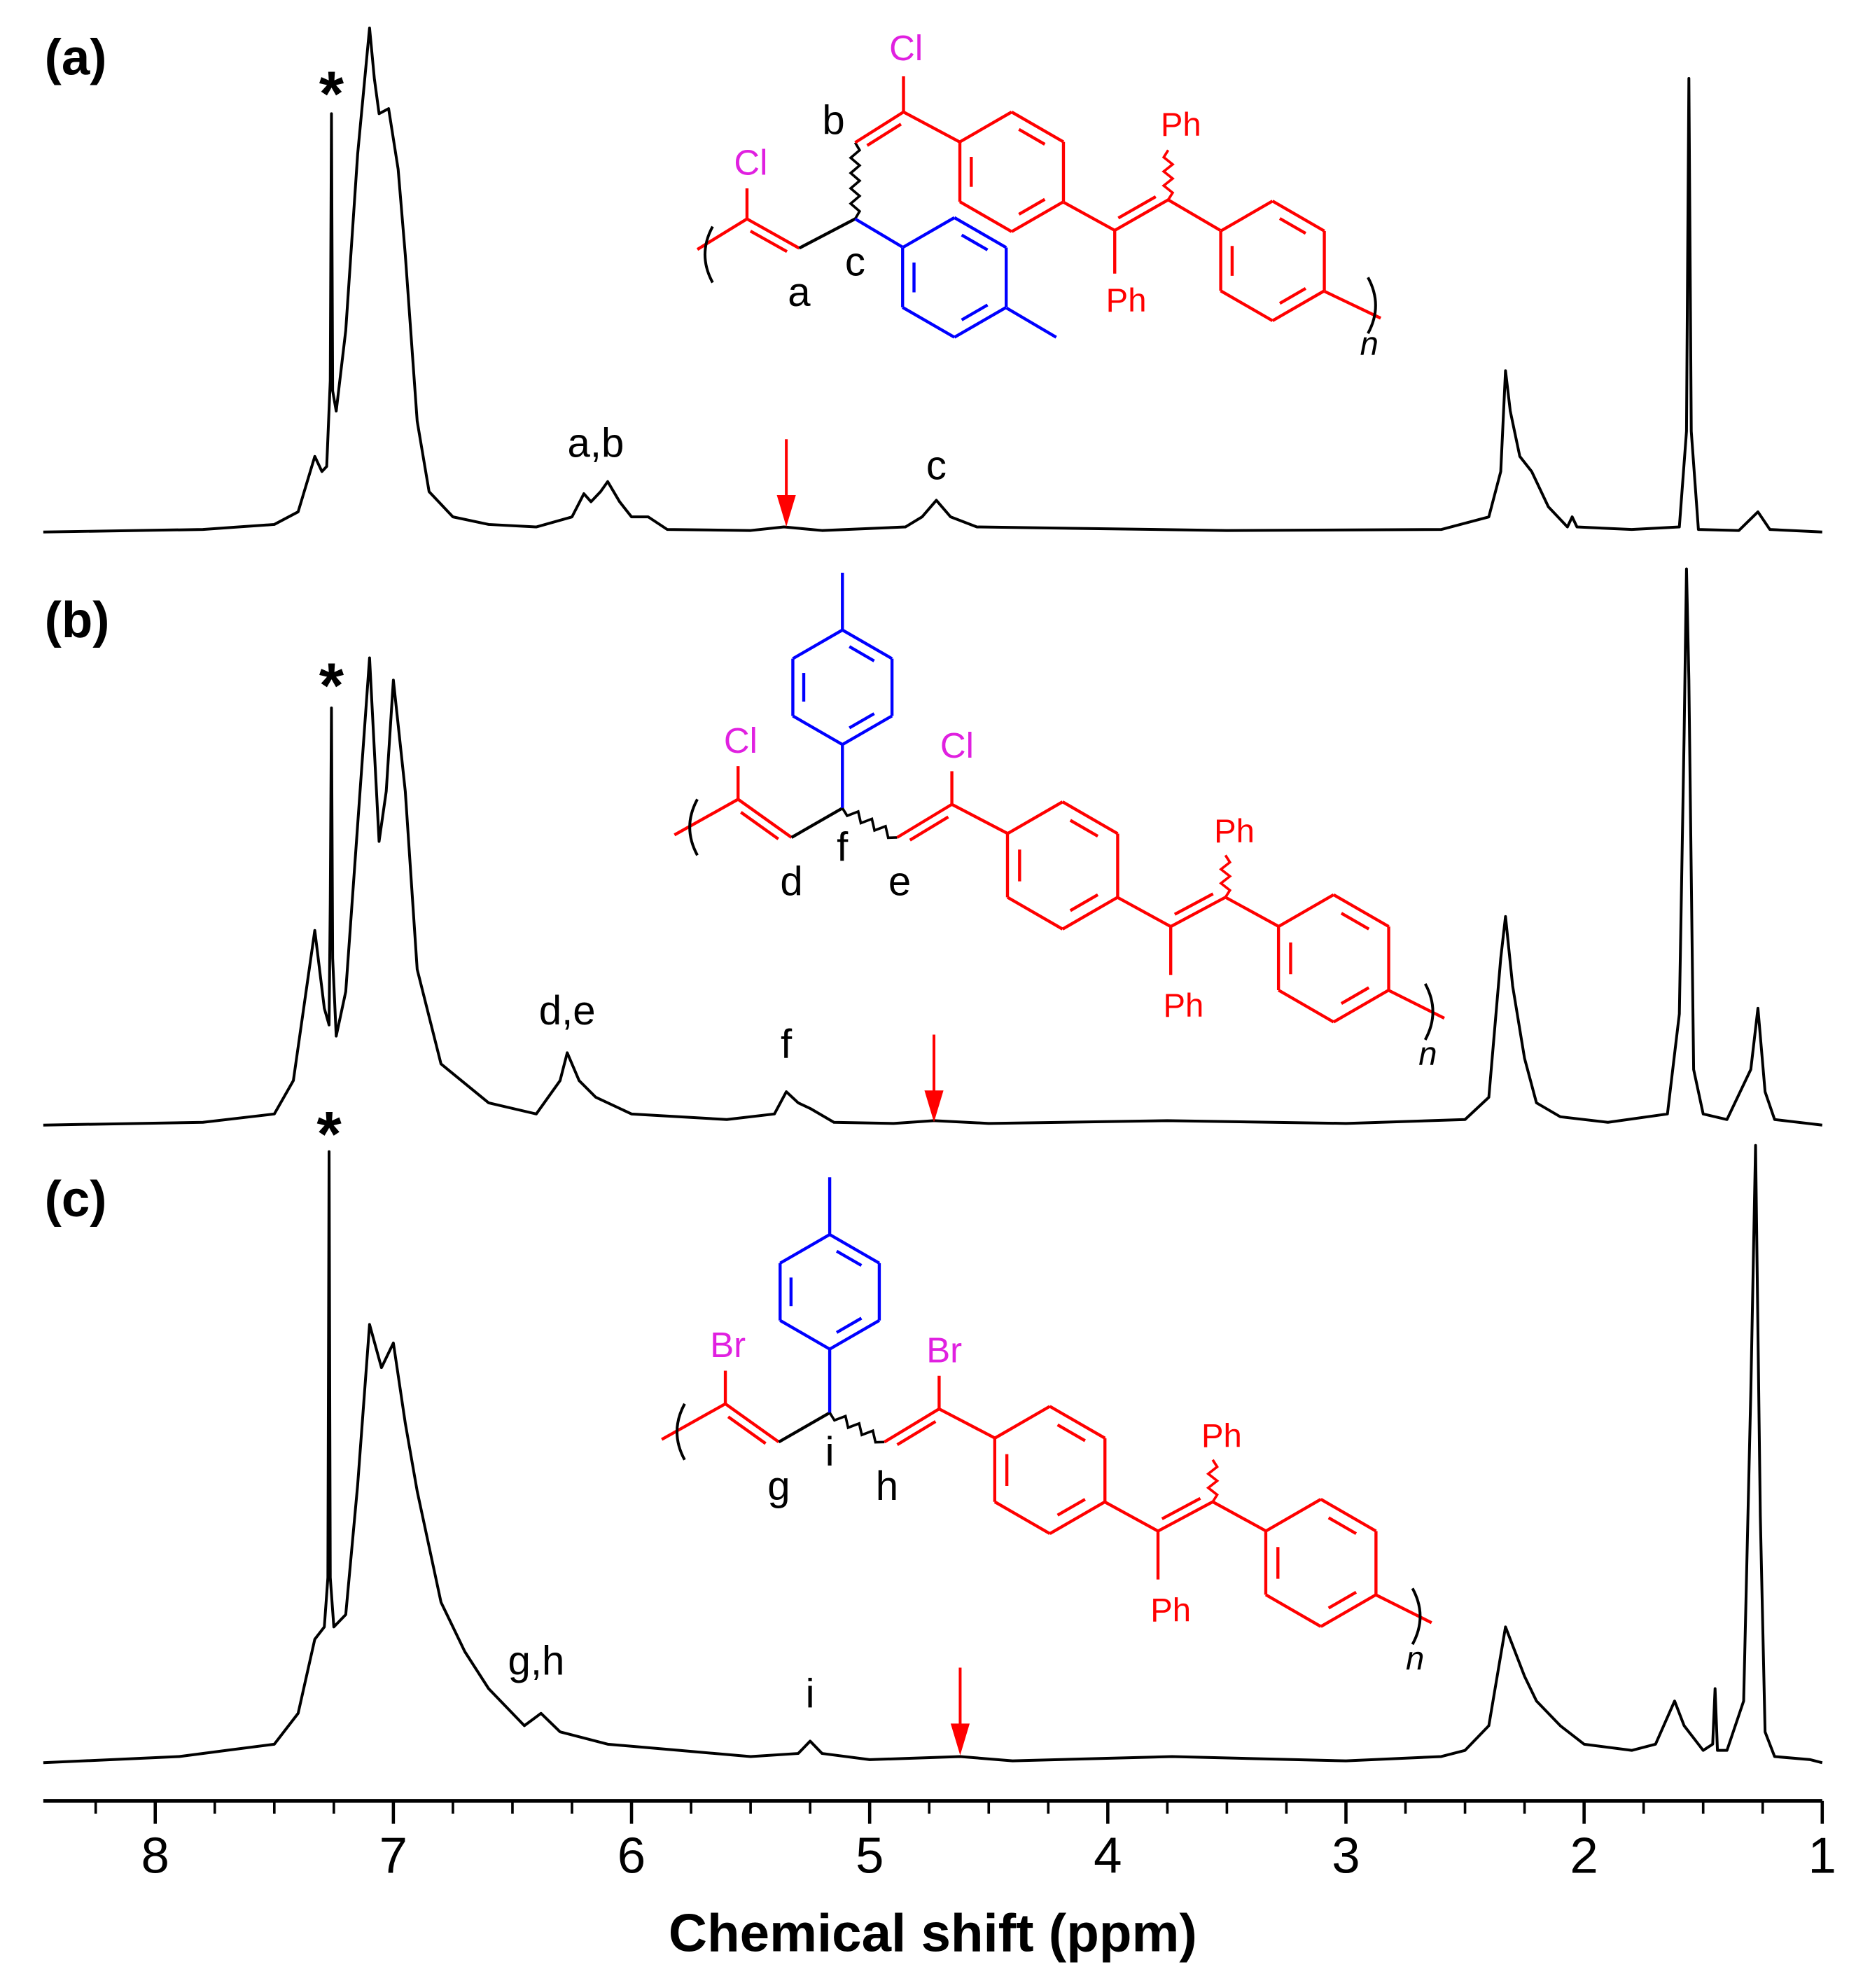 The height and width of the screenshot is (1988, 1863). I want to click on x-tick-label: 8, so click(155, 1856).